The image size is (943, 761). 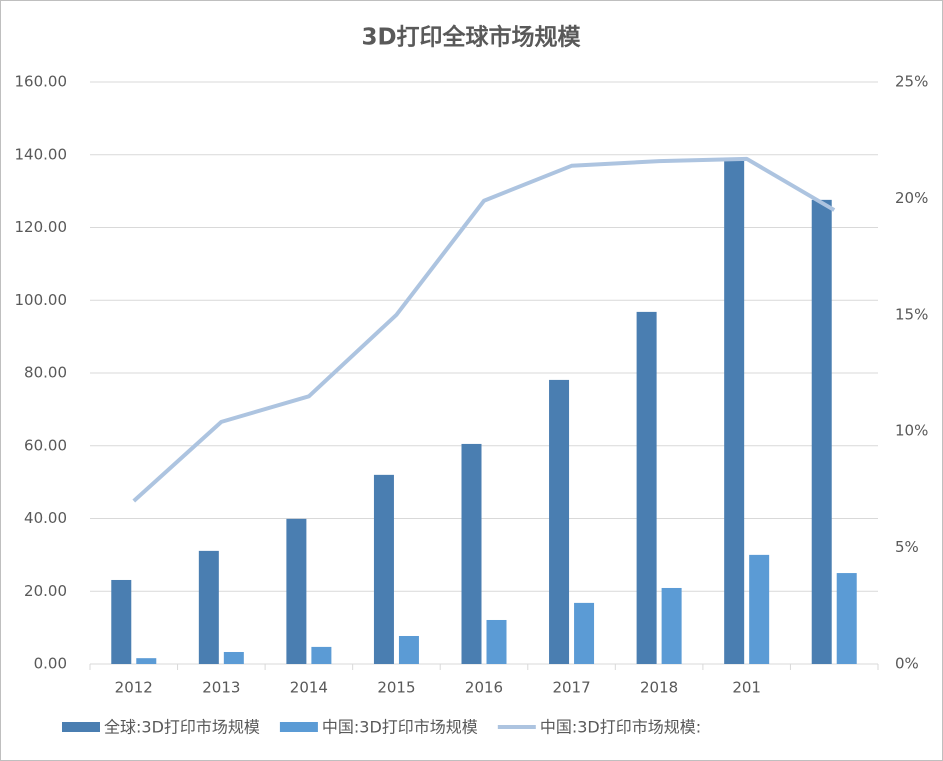 I want to click on y2-tick-label: 15%, so click(x=911, y=314).